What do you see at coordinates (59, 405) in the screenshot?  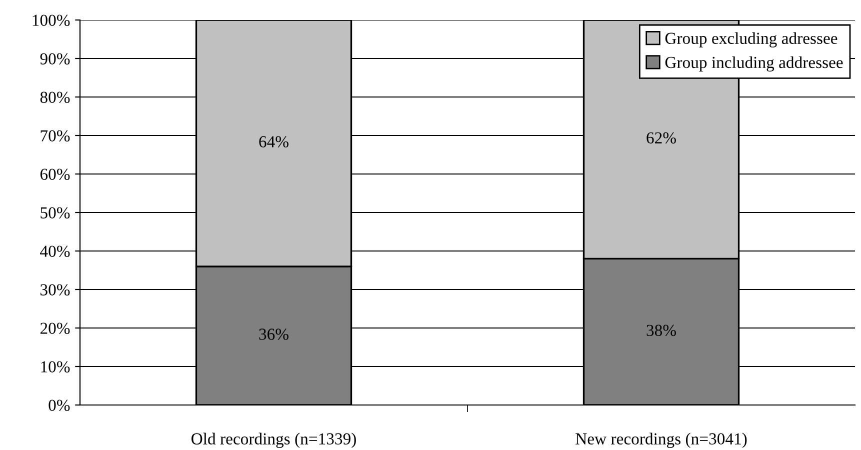 I see `y-tick-label: 0%` at bounding box center [59, 405].